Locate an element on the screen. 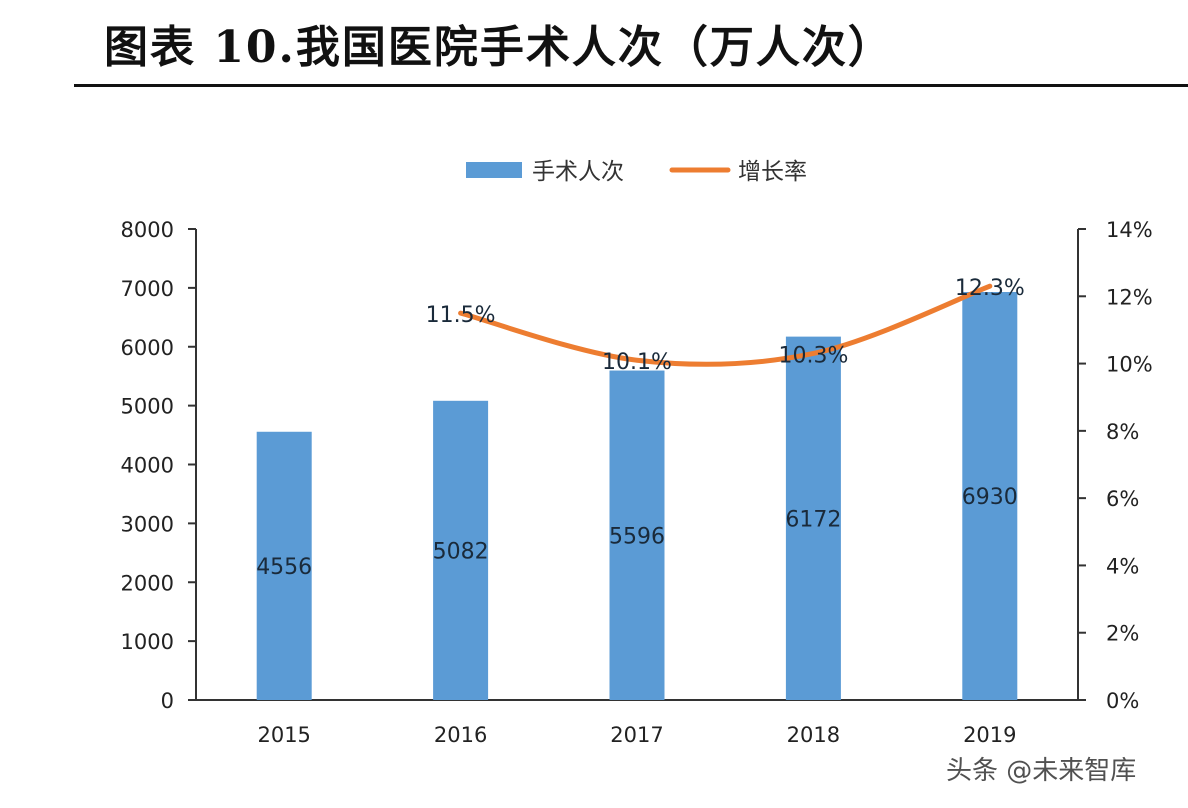 Image resolution: width=1188 pixels, height=808 pixels. bar-value-label: 5596 is located at coordinates (637, 536).